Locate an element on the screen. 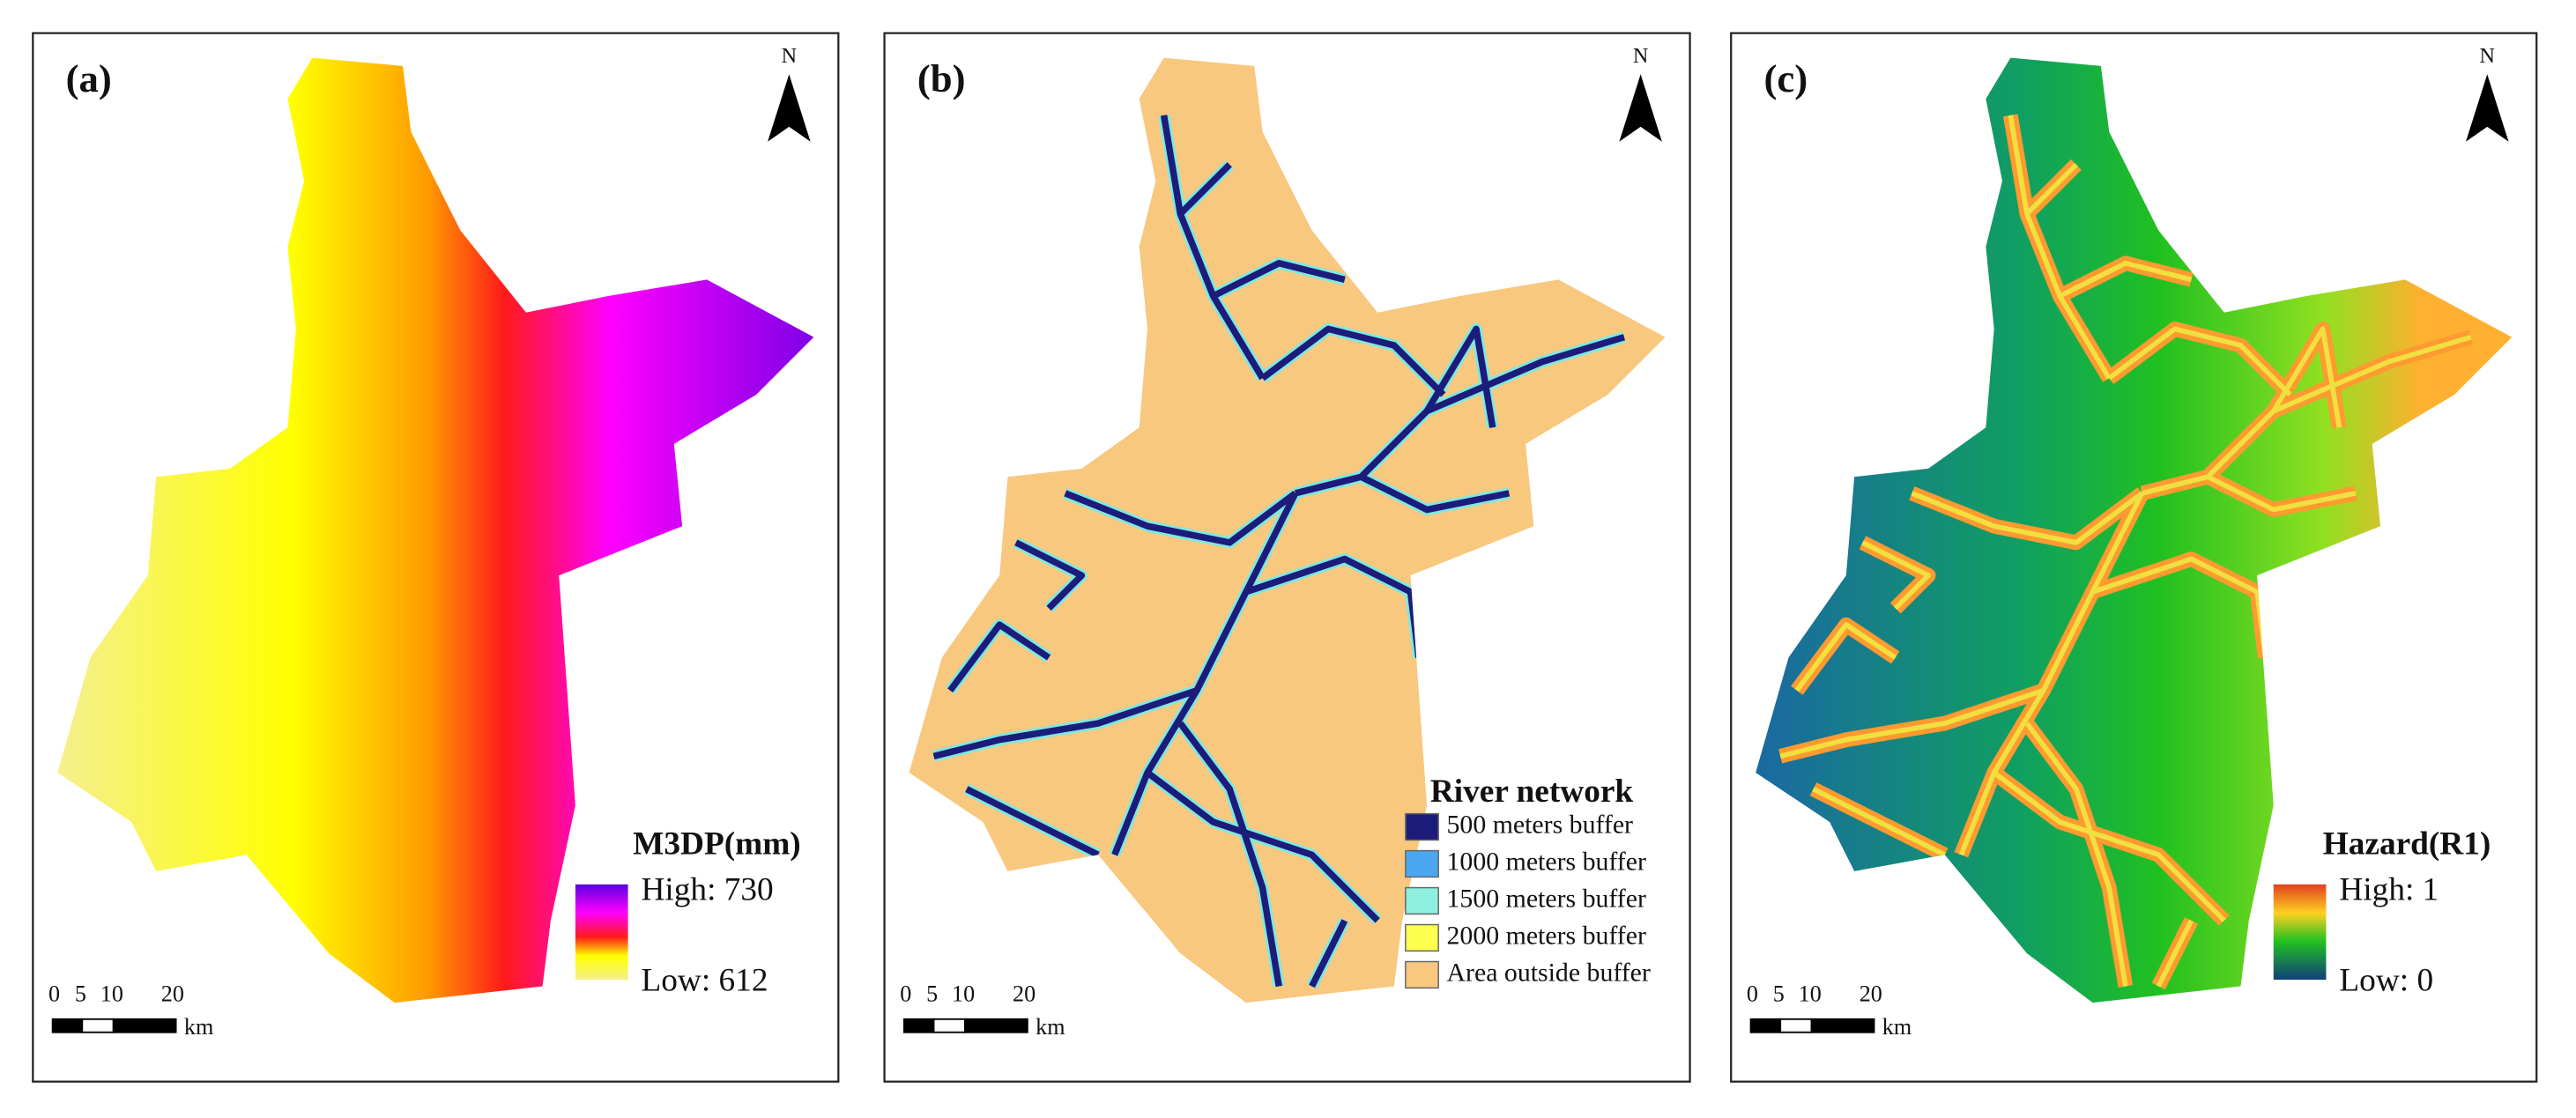 The width and height of the screenshot is (2576, 1118). panel-label: (a) is located at coordinates (89, 78).